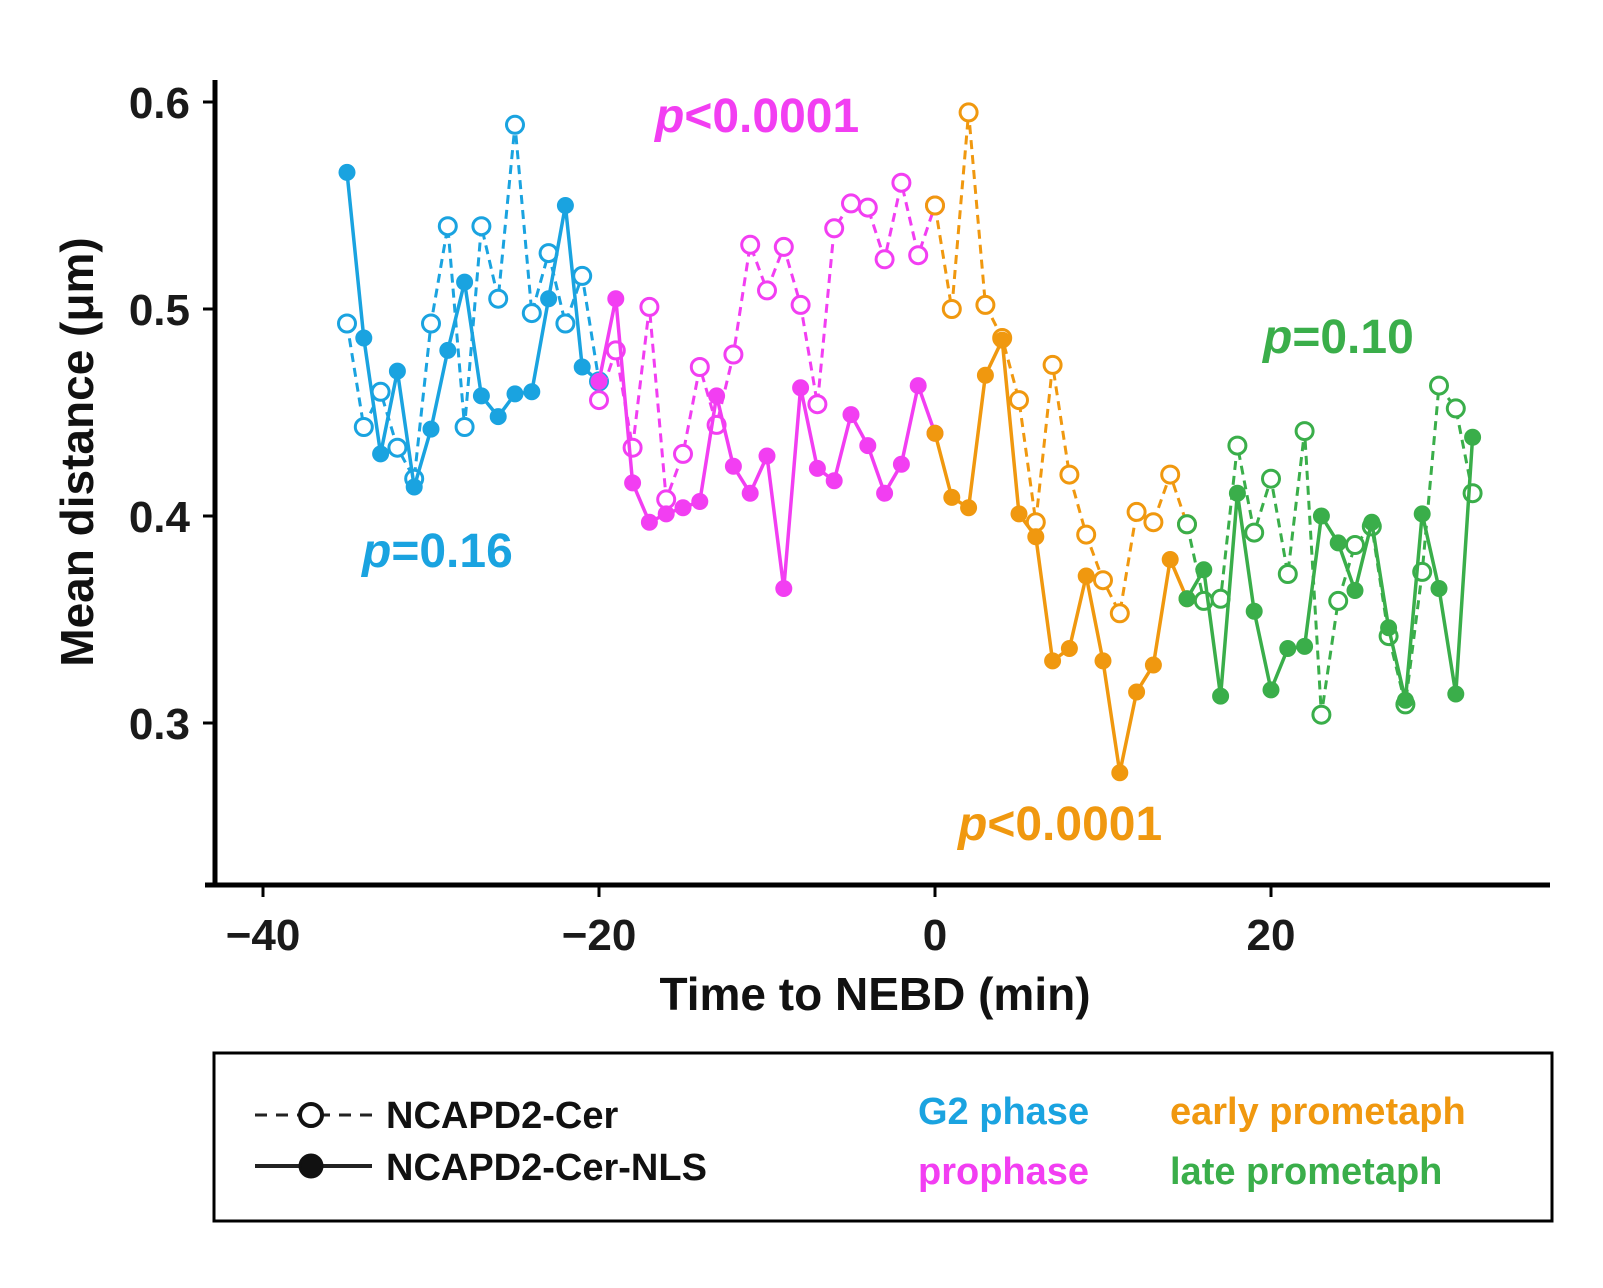  Describe the element at coordinates (1003, 1172) in the screenshot. I see `legend-phase-prophase: prophase` at that location.